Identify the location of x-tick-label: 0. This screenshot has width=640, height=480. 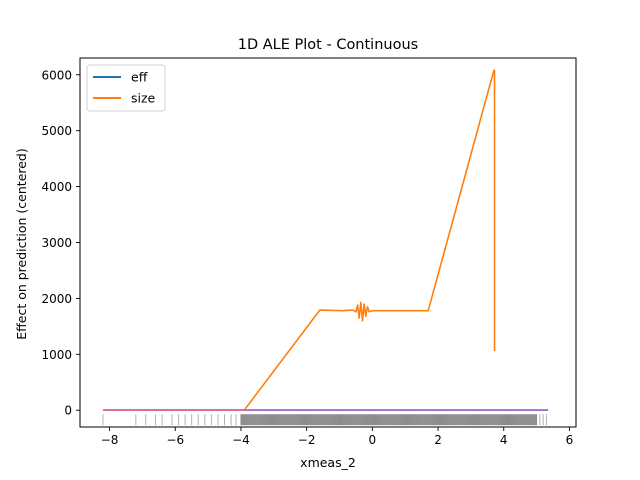
(373, 440).